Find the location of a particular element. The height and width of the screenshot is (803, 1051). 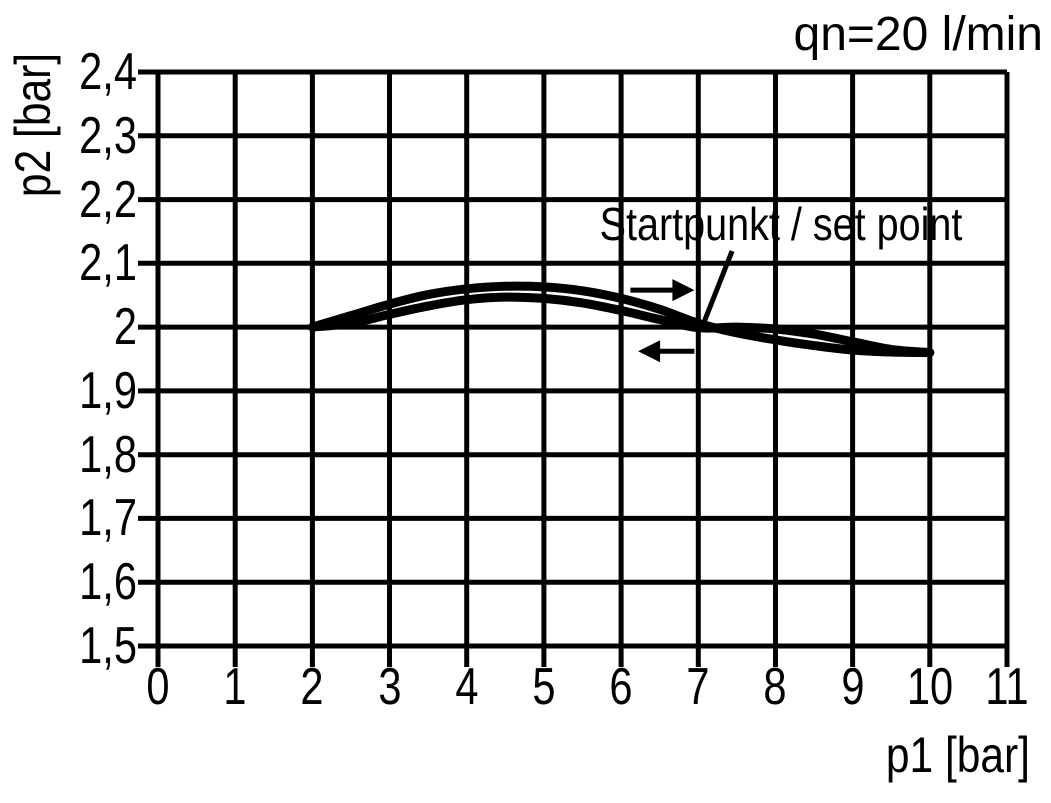

x-axis-title: p1 [bar] is located at coordinates (957, 755).